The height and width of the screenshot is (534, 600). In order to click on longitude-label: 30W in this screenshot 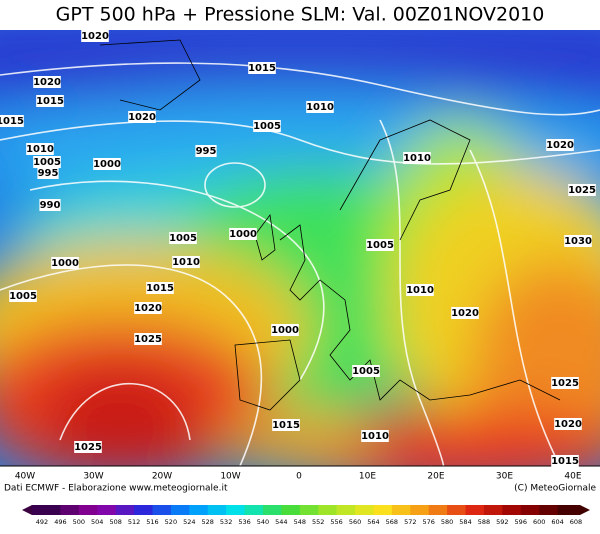, I will do `click(93, 477)`.